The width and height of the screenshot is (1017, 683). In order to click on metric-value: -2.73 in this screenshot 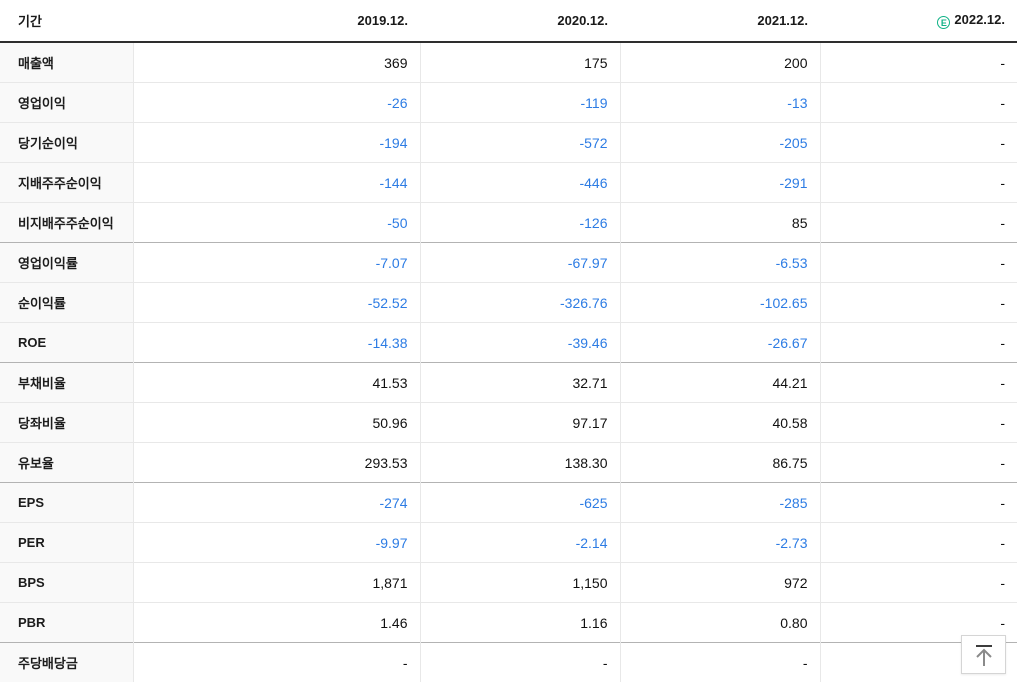, I will do `click(719, 542)`.